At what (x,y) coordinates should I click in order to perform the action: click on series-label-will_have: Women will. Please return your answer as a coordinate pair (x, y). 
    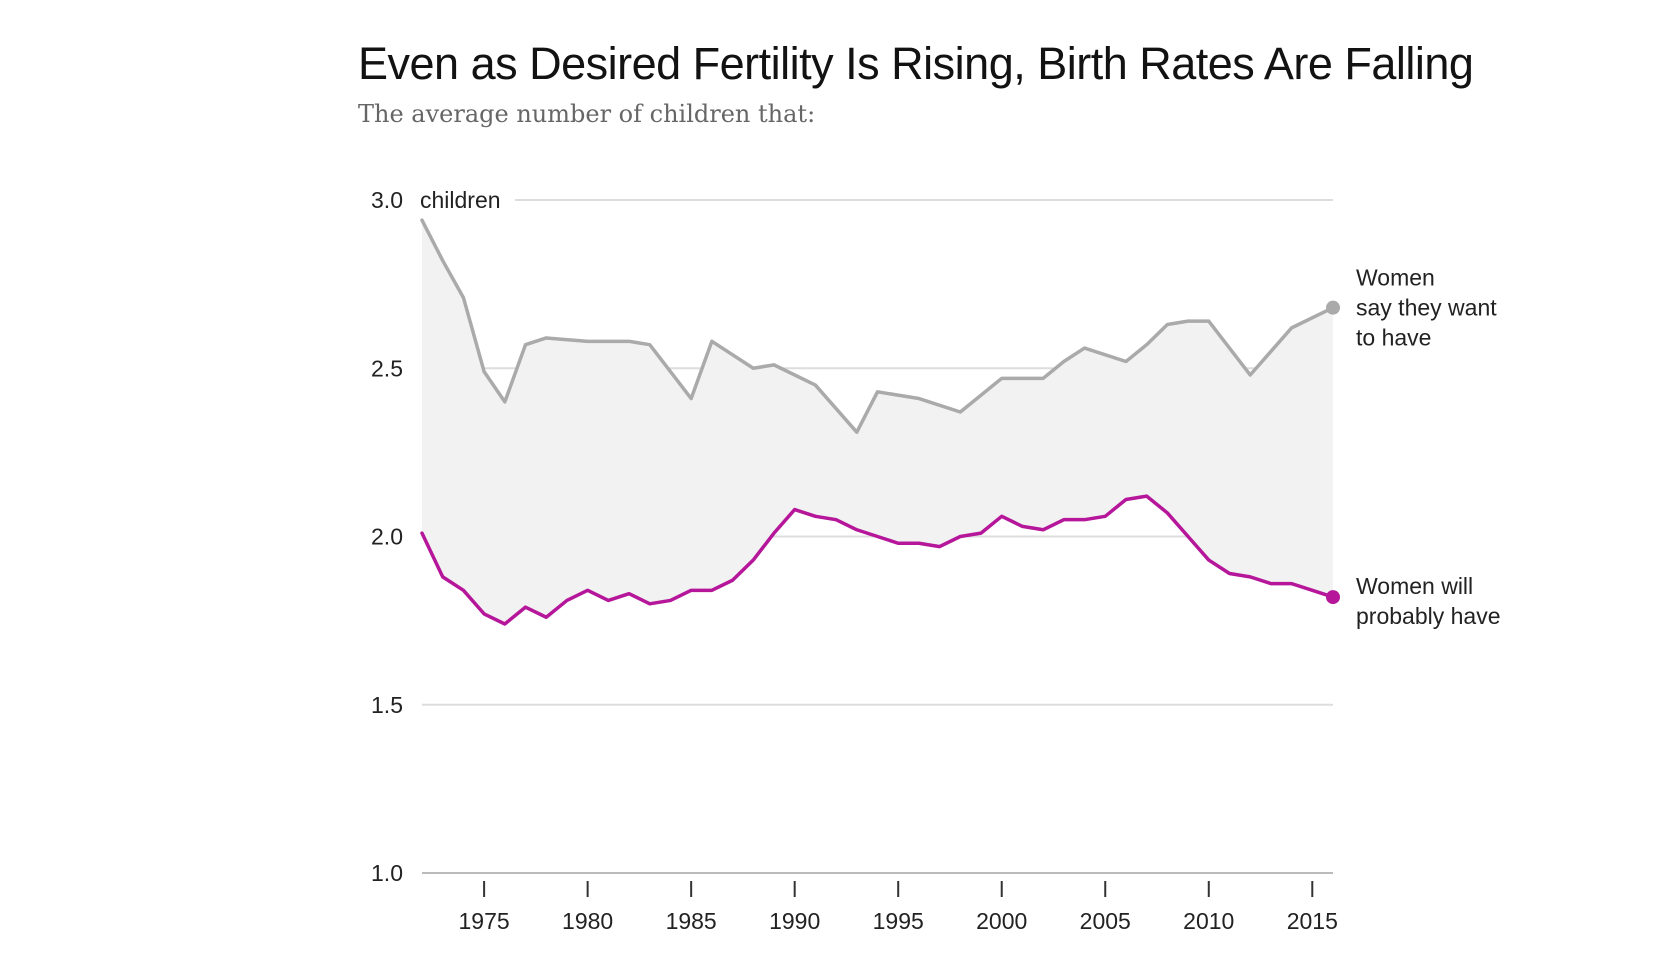
    Looking at the image, I should click on (1414, 586).